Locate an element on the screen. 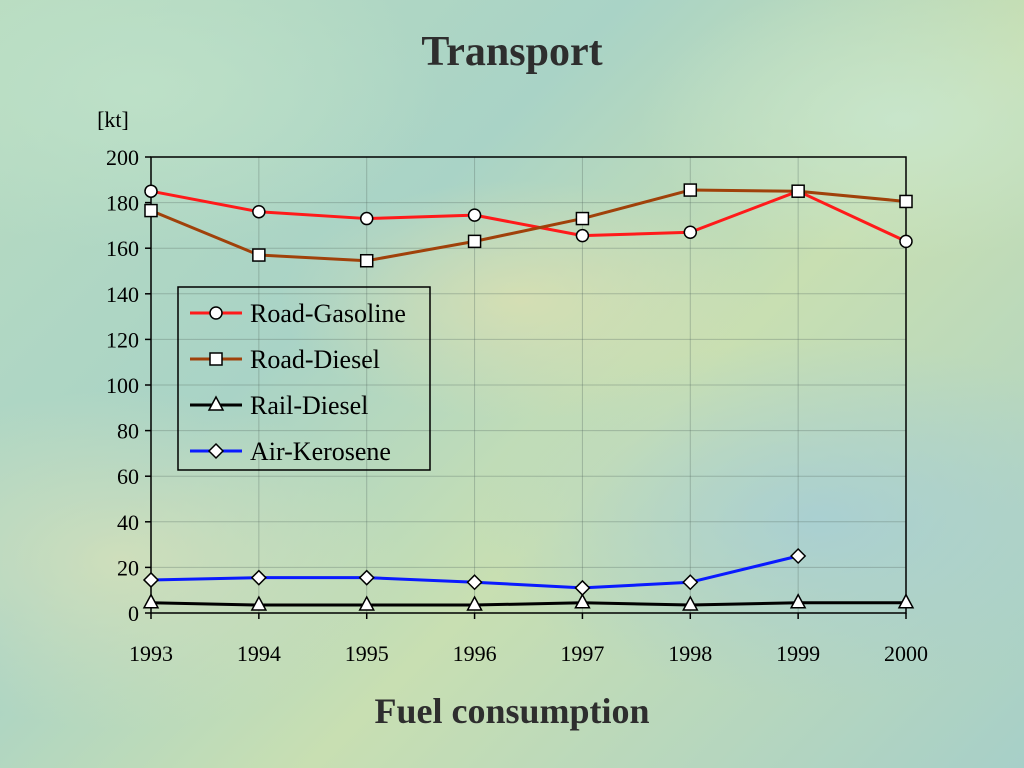 The height and width of the screenshot is (768, 1024). y-tick-label: 60 is located at coordinates (128, 476).